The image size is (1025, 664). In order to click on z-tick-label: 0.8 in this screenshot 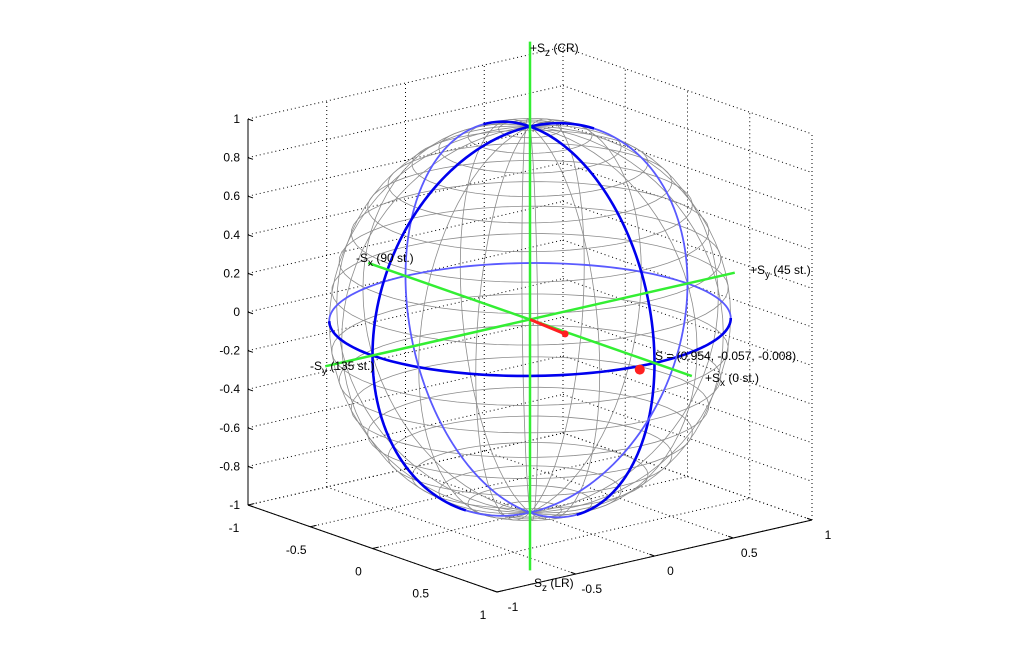, I will do `click(231, 158)`.